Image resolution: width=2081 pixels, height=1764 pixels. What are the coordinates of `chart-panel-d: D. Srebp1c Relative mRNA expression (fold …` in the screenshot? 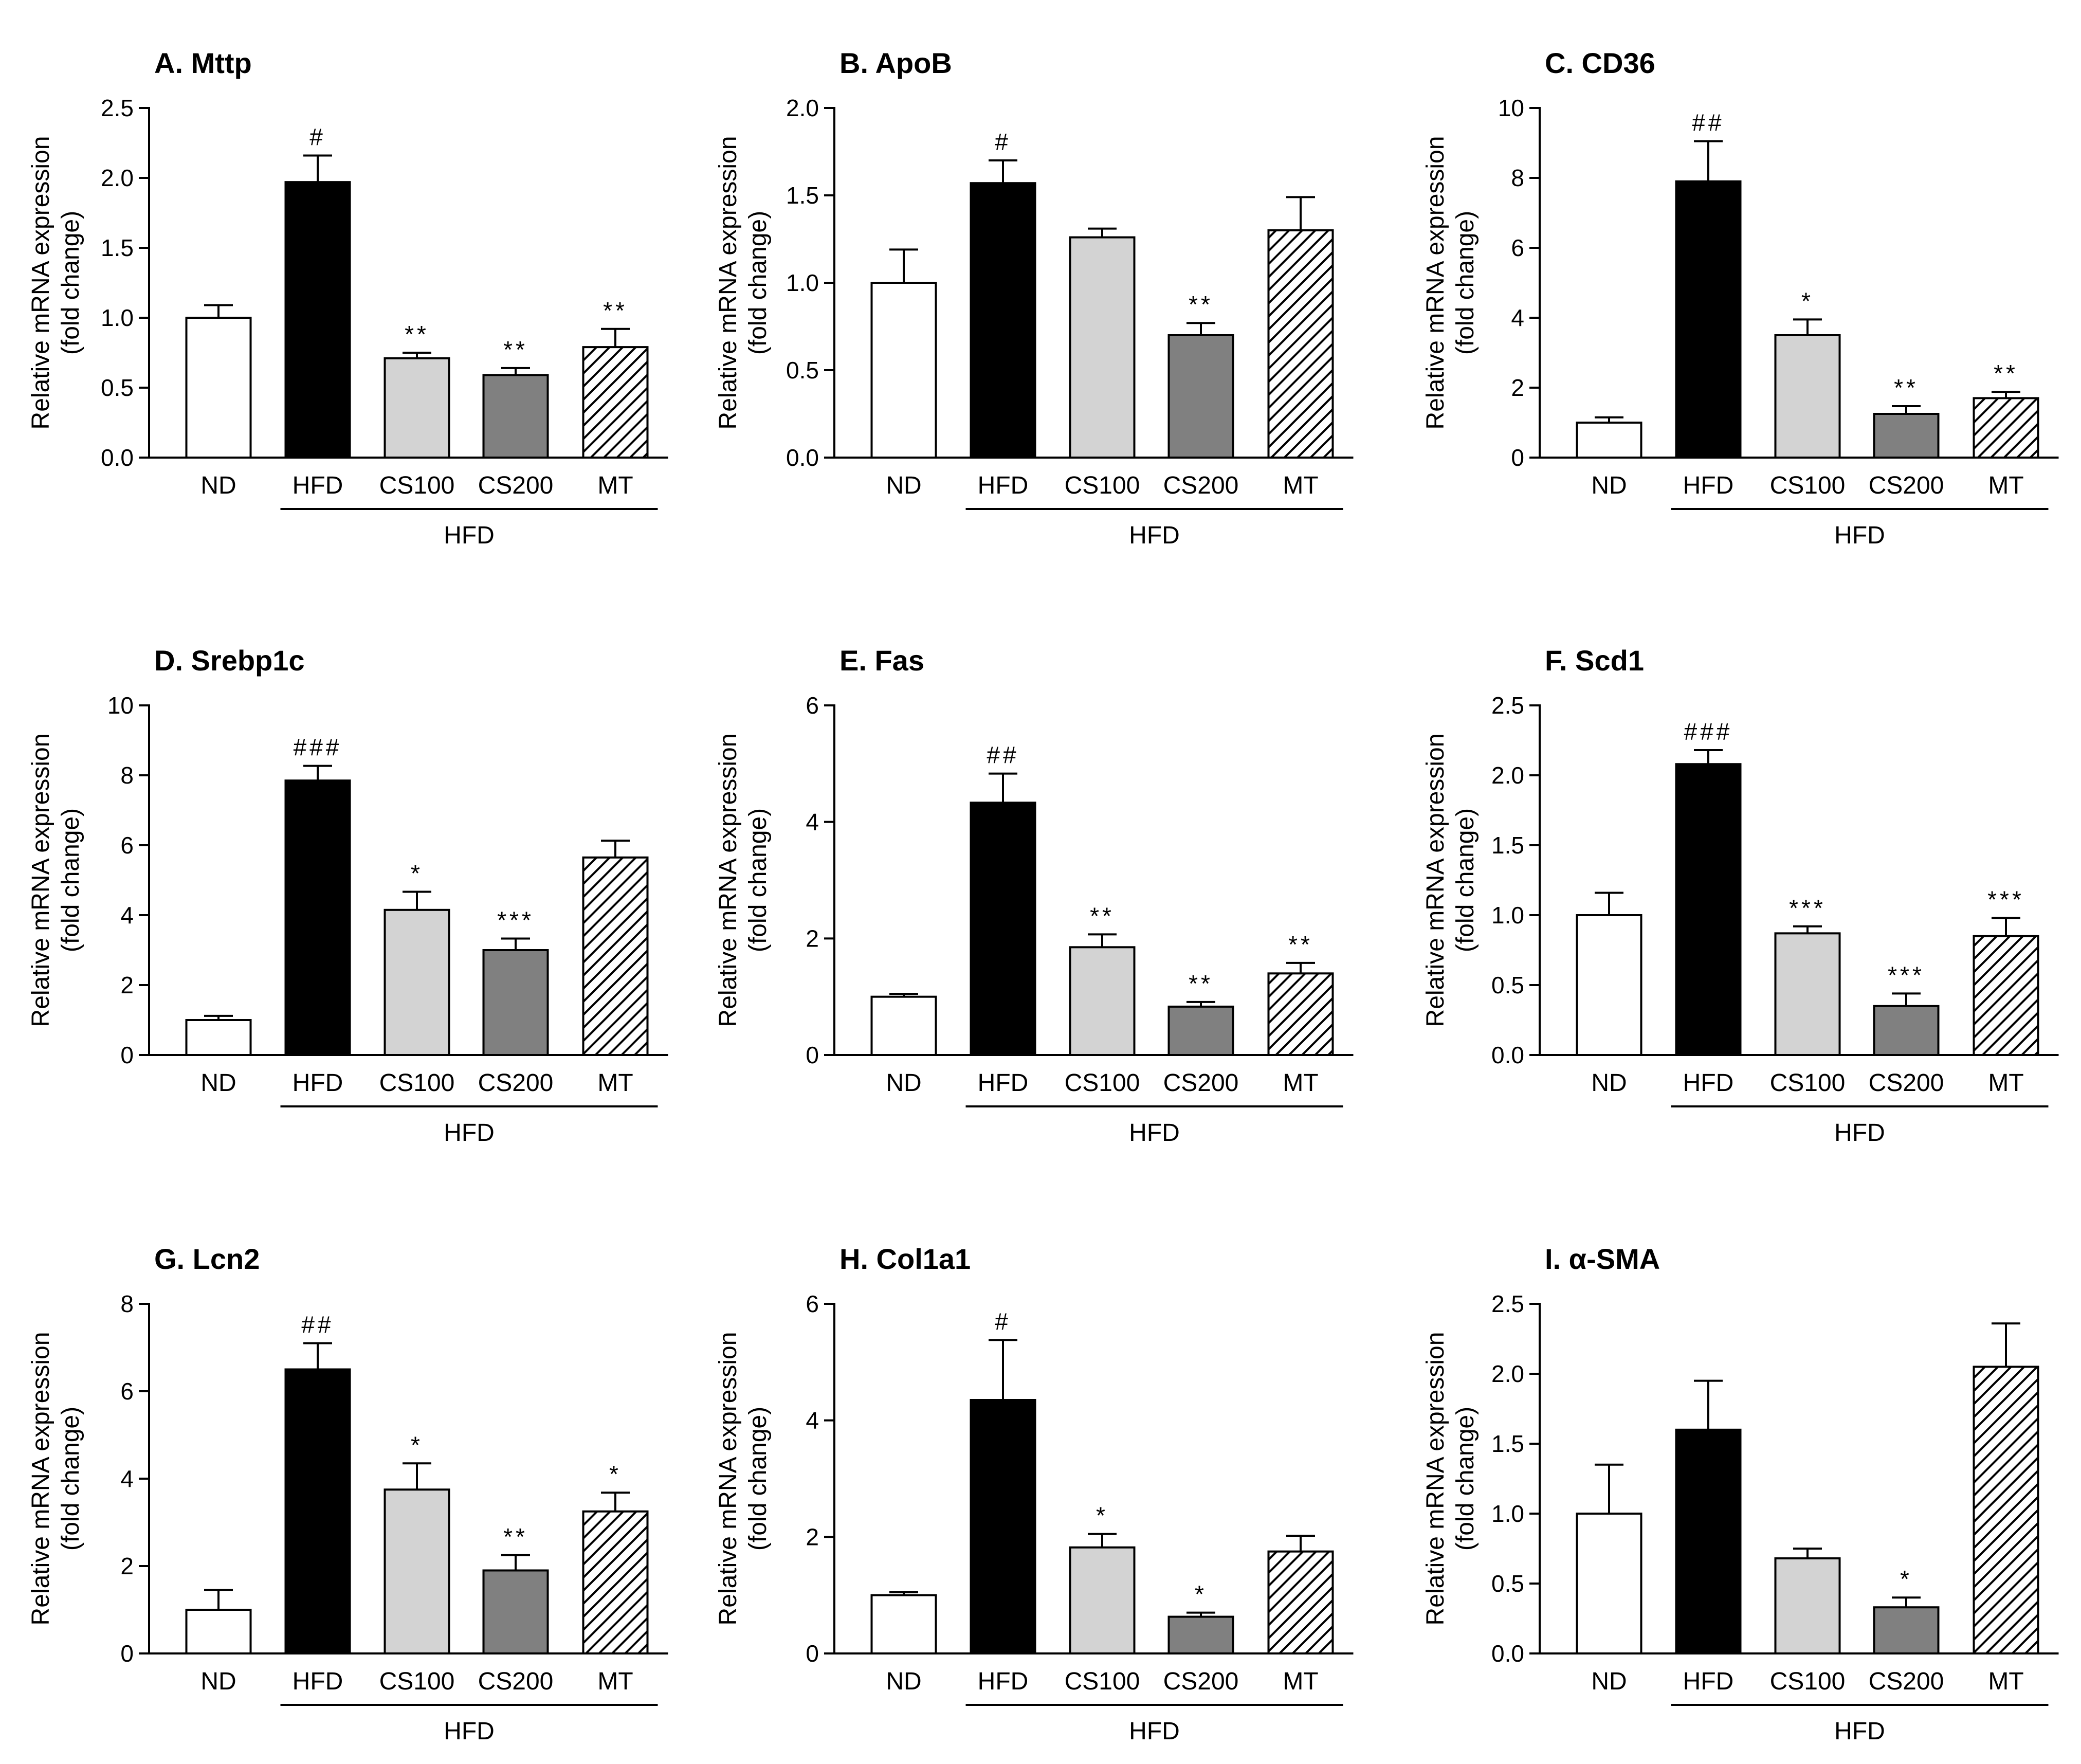 It's located at (347, 895).